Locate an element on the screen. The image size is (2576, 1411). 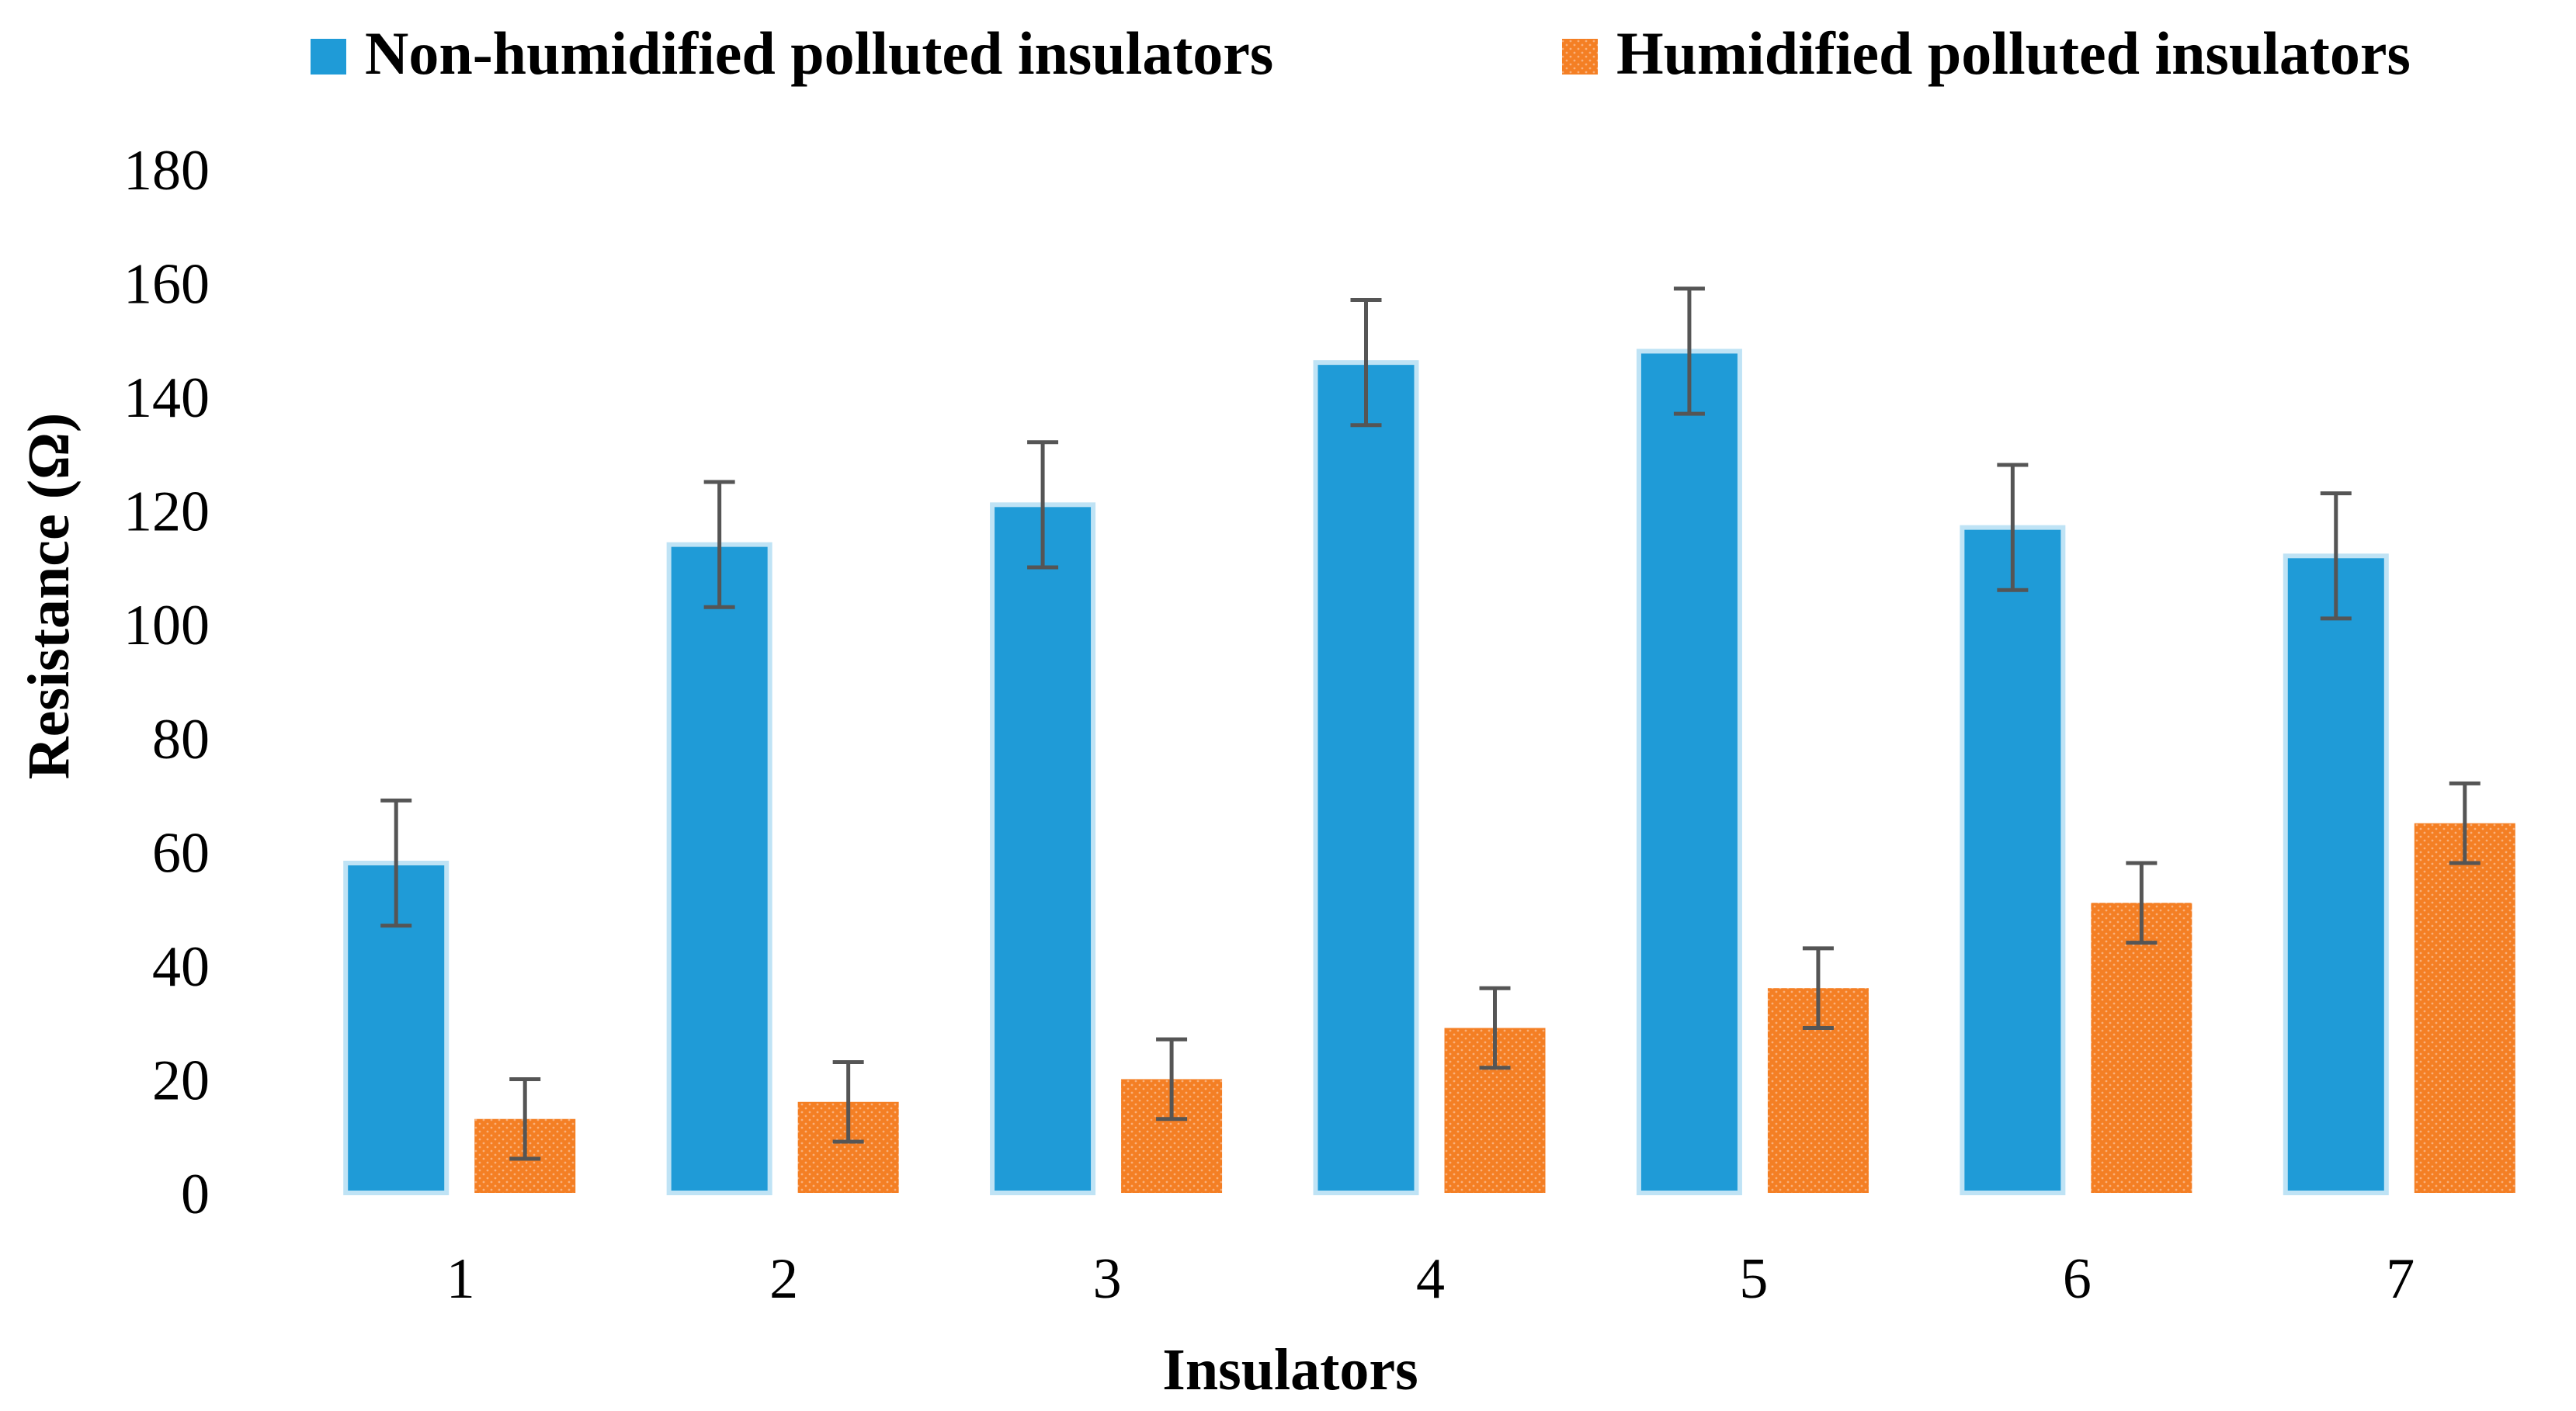
y-tick-label: 140 is located at coordinates (166, 398).